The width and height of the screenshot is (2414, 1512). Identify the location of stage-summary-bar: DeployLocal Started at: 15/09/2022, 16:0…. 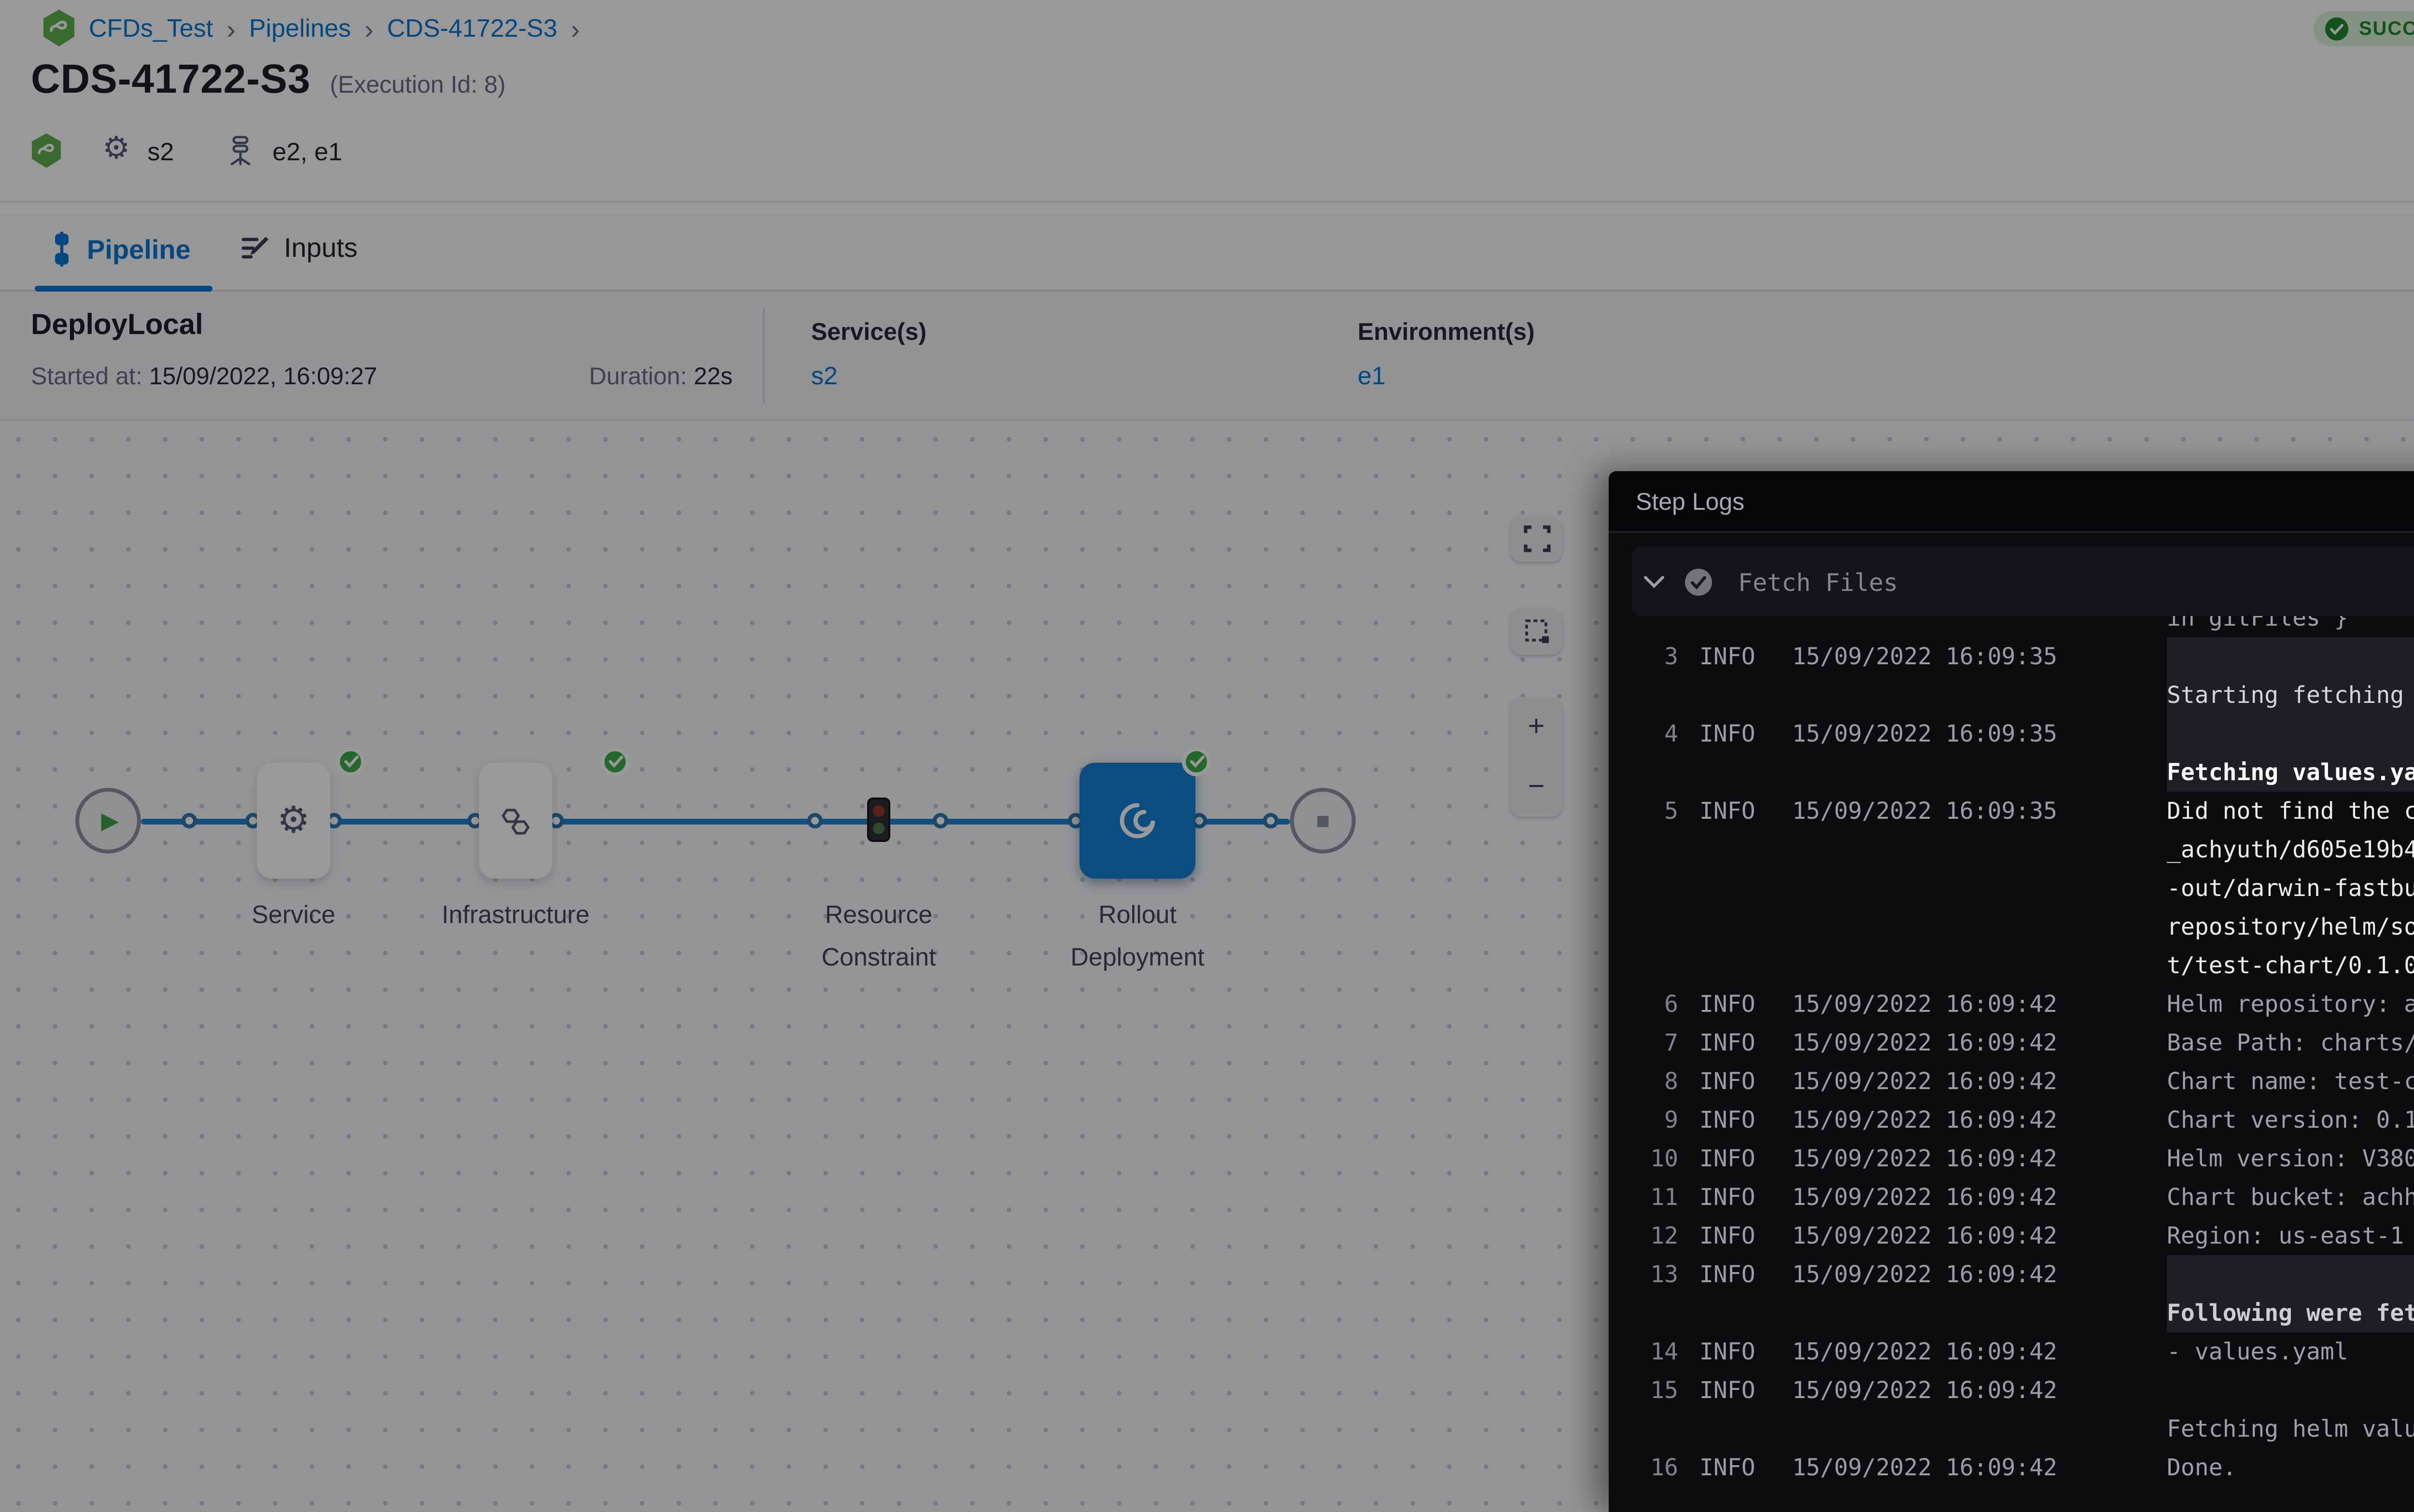
(1207, 357).